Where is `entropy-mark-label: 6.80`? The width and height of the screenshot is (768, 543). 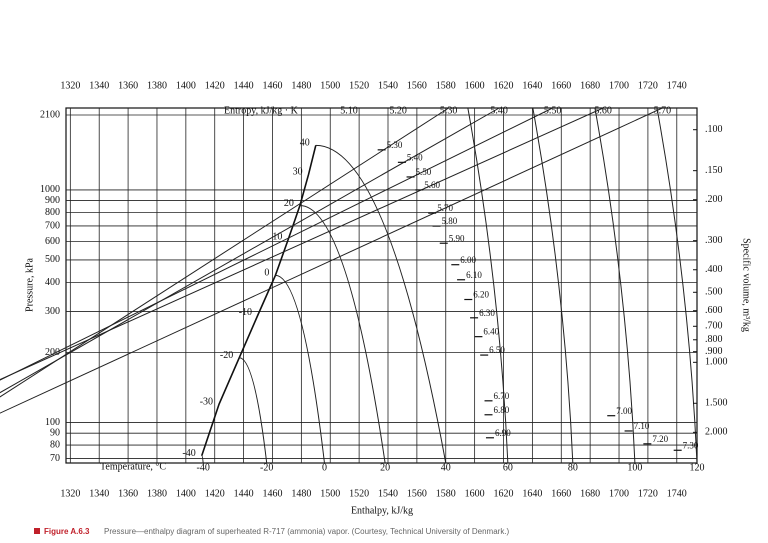
entropy-mark-label: 6.80 is located at coordinates (502, 410).